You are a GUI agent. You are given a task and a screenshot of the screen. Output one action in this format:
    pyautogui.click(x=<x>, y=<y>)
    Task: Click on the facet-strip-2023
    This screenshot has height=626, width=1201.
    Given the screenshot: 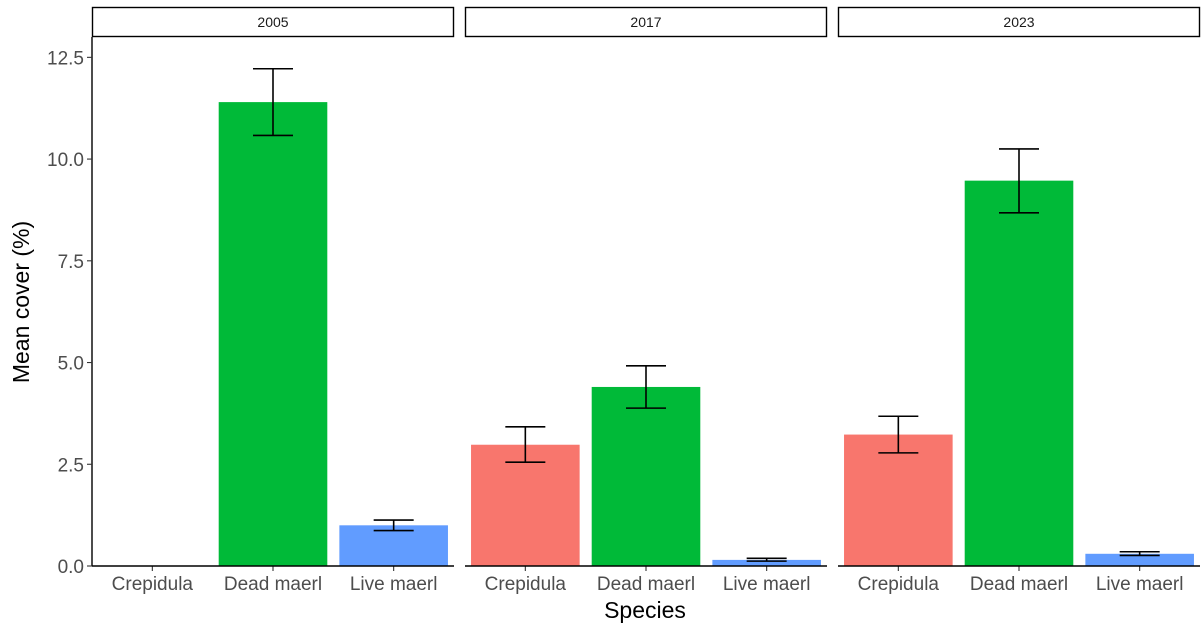 What is the action you would take?
    pyautogui.click(x=1019, y=22)
    